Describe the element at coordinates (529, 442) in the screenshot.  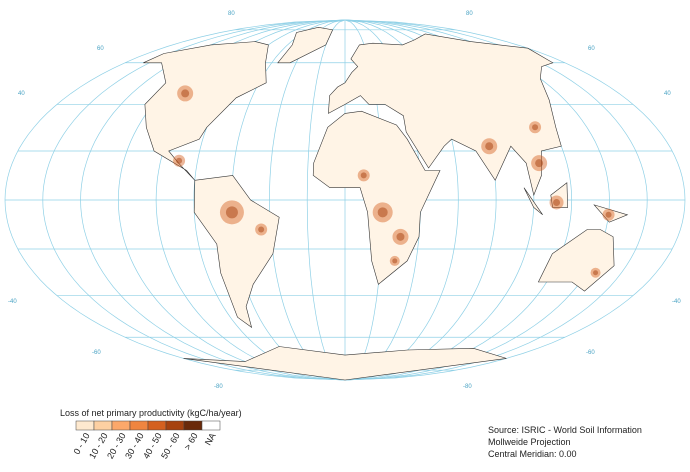
I see `source-line: Mollweide Projection` at that location.